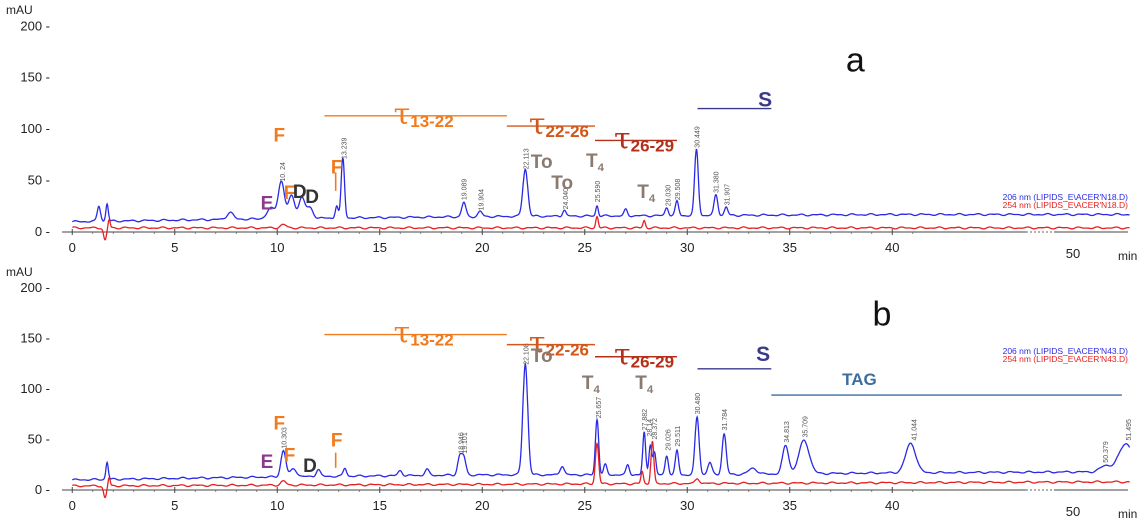 The width and height of the screenshot is (1148, 532). I want to click on legend-entry: 206 nm (LIPIDS_E\ACER'N18.D), so click(1066, 197).